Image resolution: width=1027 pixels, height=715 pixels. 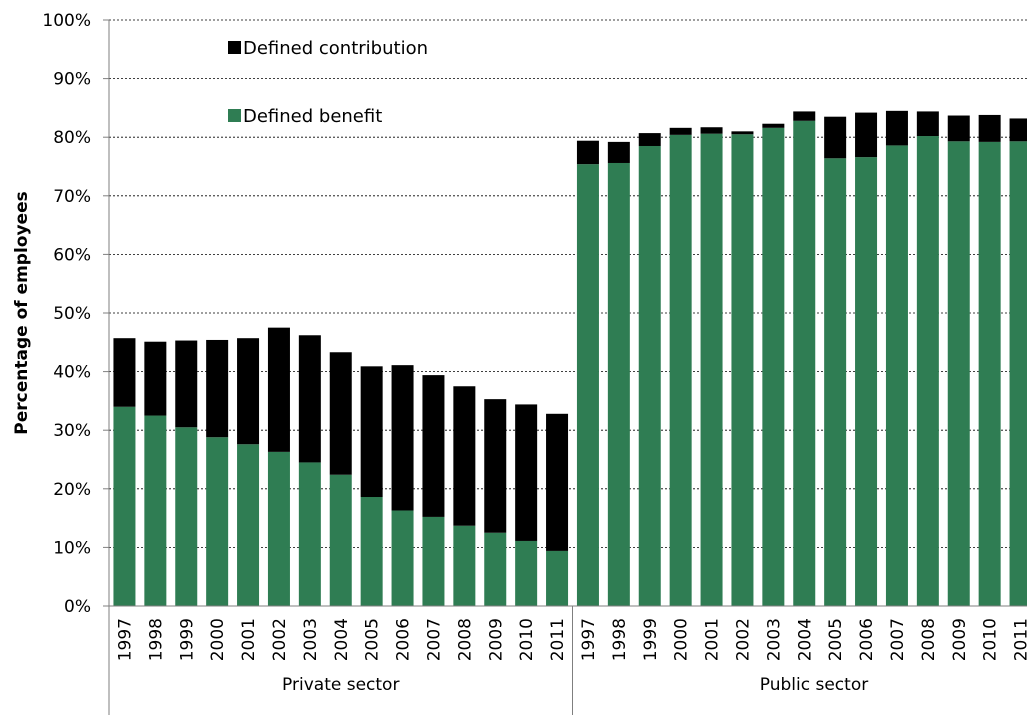 I want to click on bar-defined-benefit-private-2004, so click(x=340, y=540).